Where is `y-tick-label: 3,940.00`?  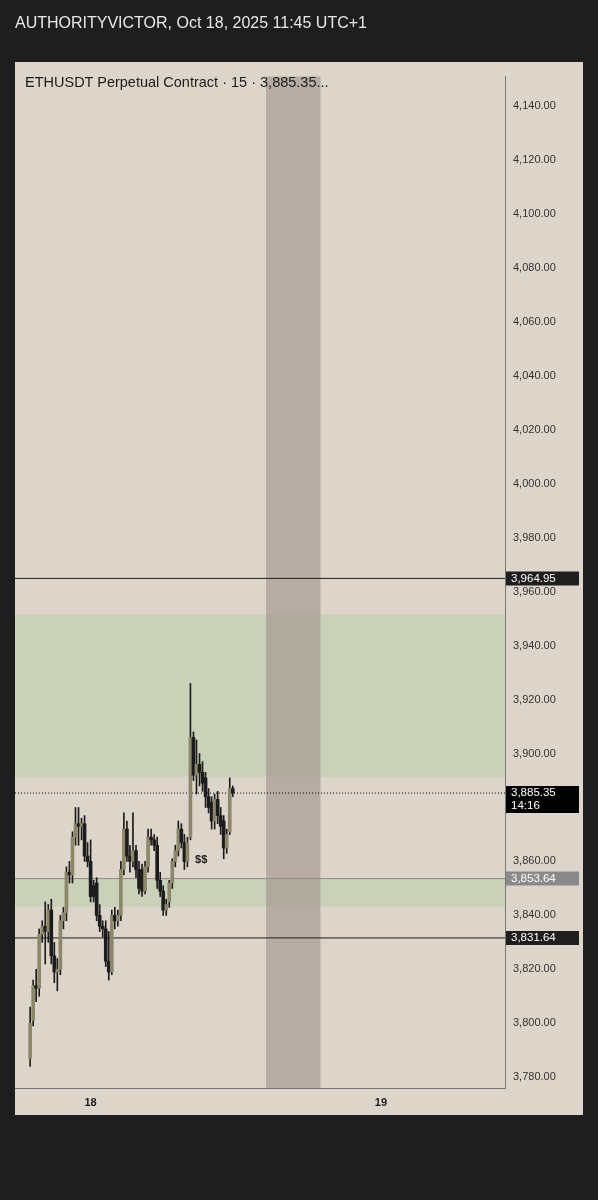
y-tick-label: 3,940.00 is located at coordinates (534, 644).